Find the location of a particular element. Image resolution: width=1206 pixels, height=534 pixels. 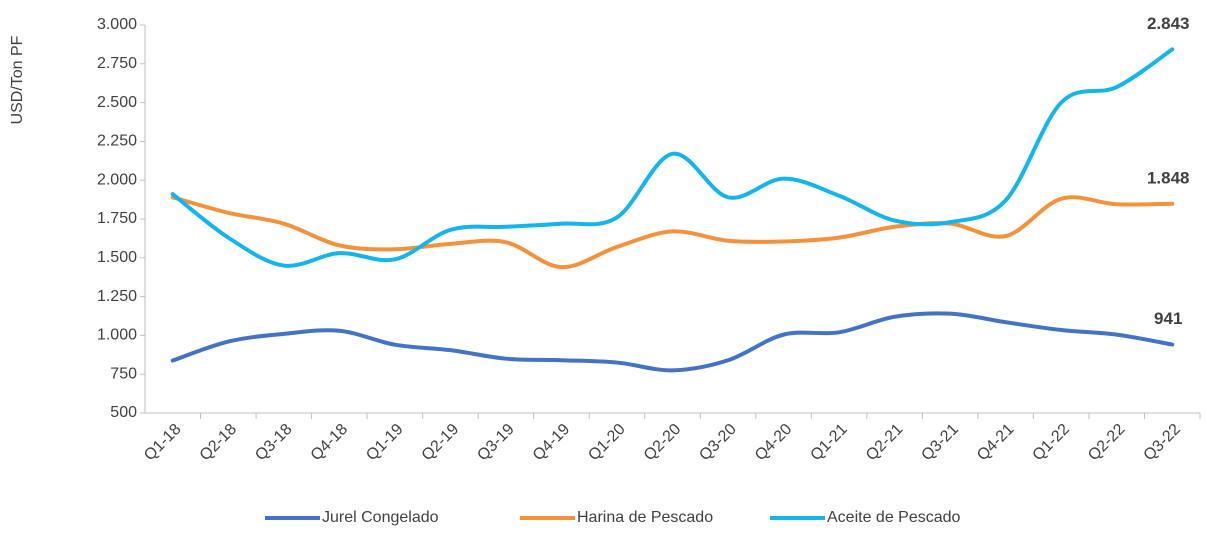

data-label: 1.848 is located at coordinates (1168, 177).